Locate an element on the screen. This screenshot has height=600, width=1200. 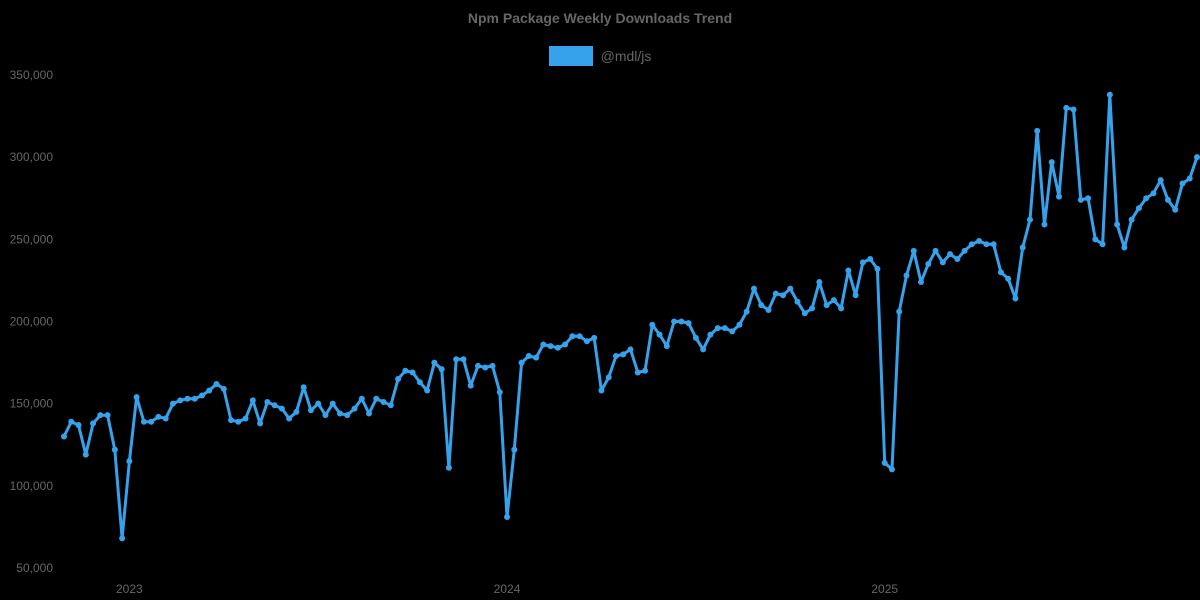
legend-label: @mdl/js is located at coordinates (626, 56).